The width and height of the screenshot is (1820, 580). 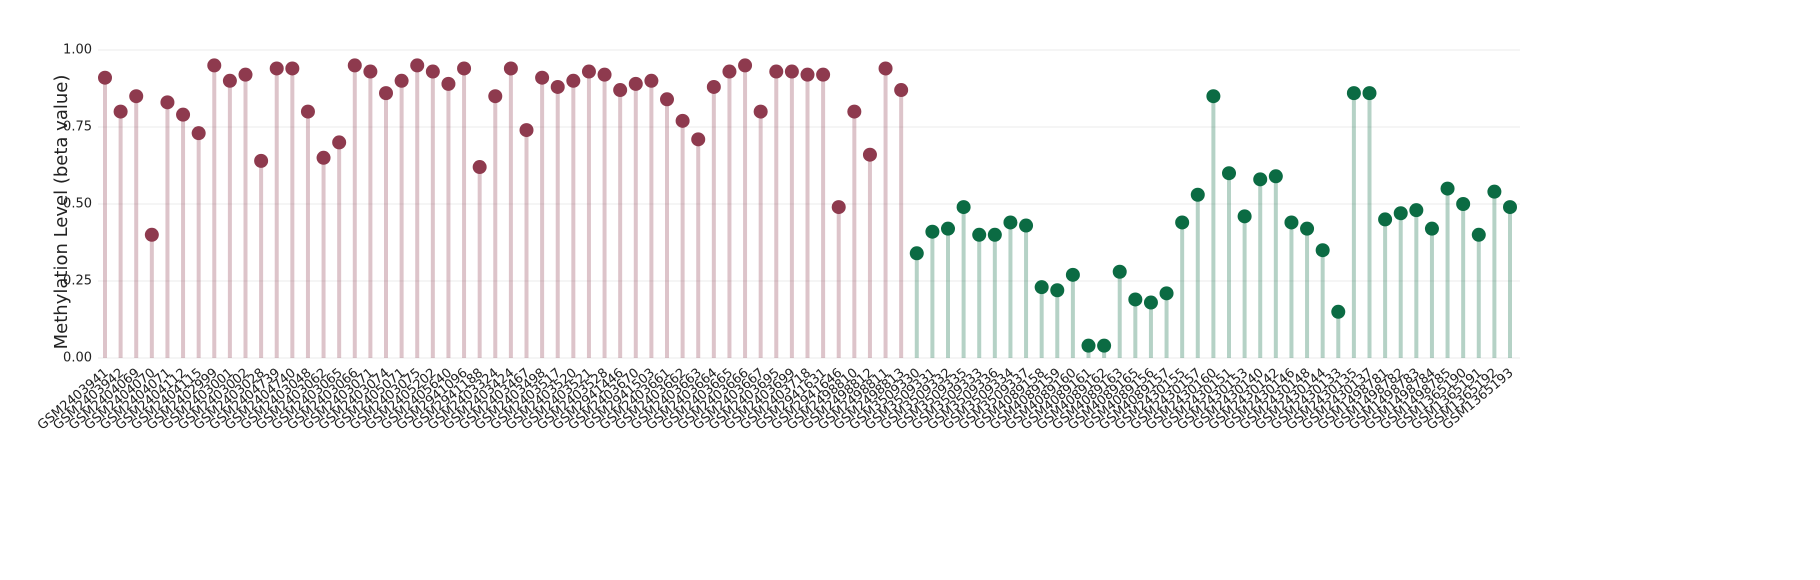 I want to click on y-tick-label: 0.25, so click(x=77, y=281).